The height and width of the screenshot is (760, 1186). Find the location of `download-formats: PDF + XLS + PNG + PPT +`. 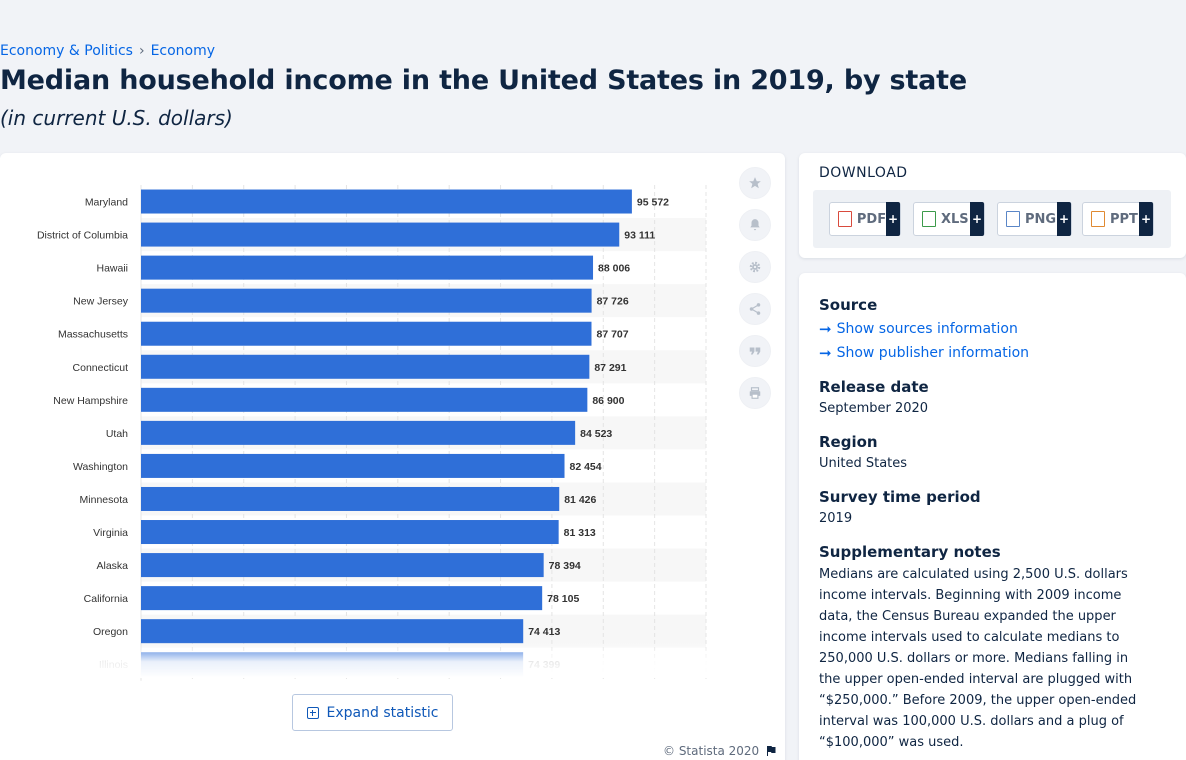

download-formats: PDF + XLS + PNG + PPT + is located at coordinates (992, 219).